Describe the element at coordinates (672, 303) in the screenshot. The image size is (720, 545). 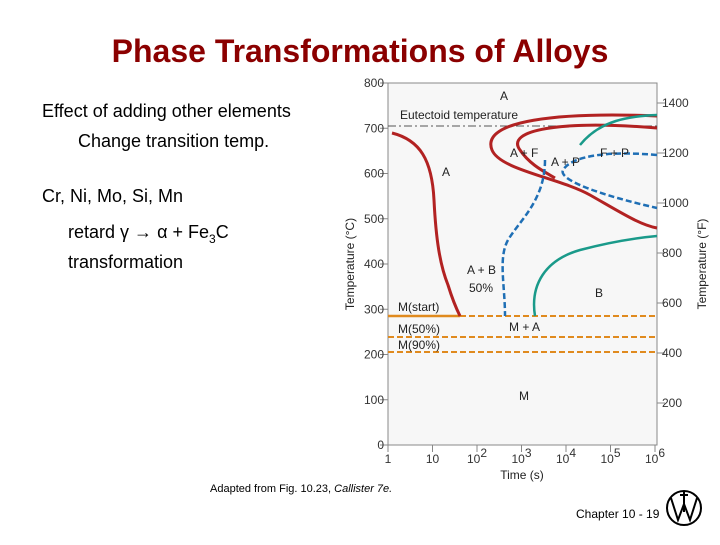
I see `y2-tick-label: 600` at that location.